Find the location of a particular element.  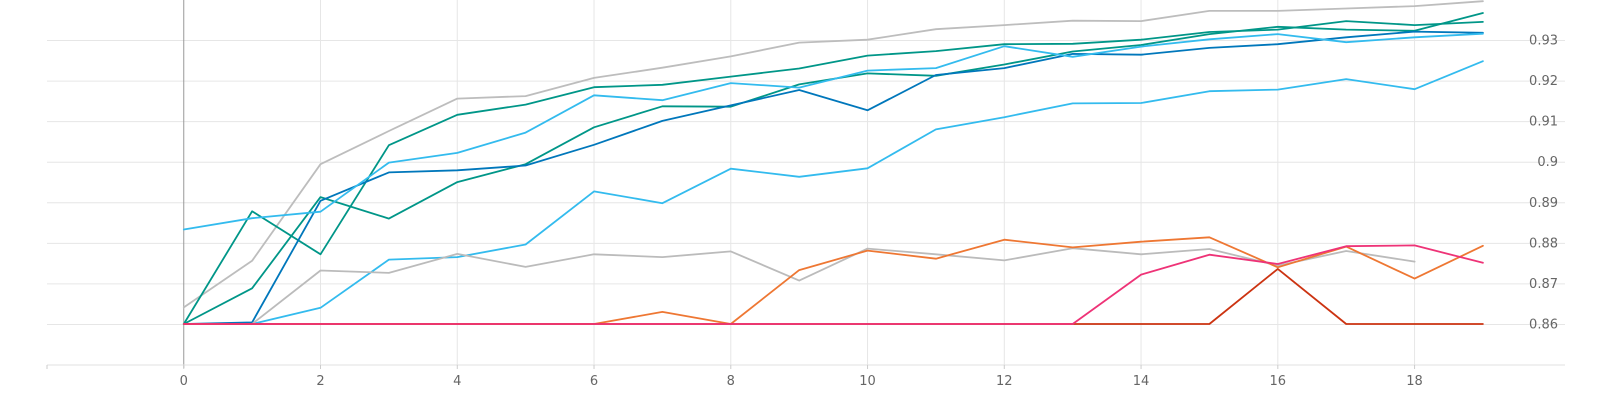

x-tick-label: 2 is located at coordinates (320, 381).